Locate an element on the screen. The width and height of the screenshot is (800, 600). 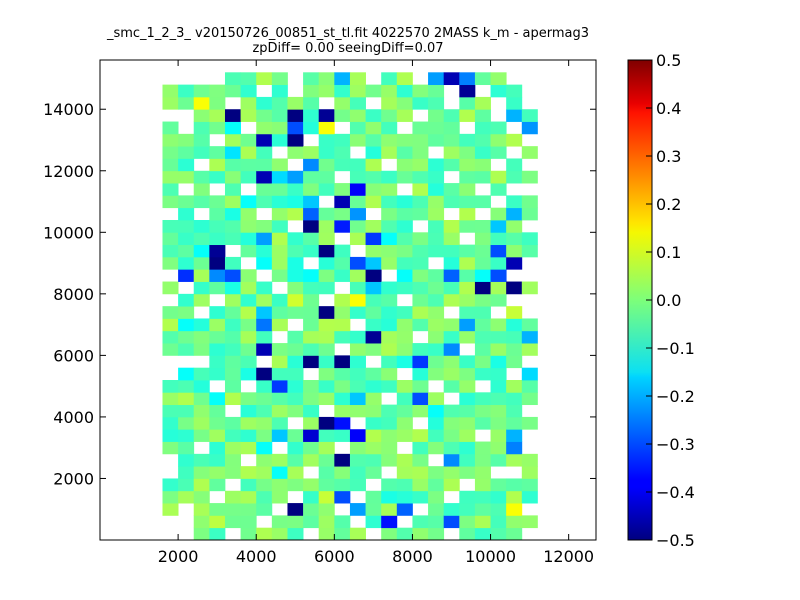
y-tick-label: 12000 is located at coordinates (68, 171).